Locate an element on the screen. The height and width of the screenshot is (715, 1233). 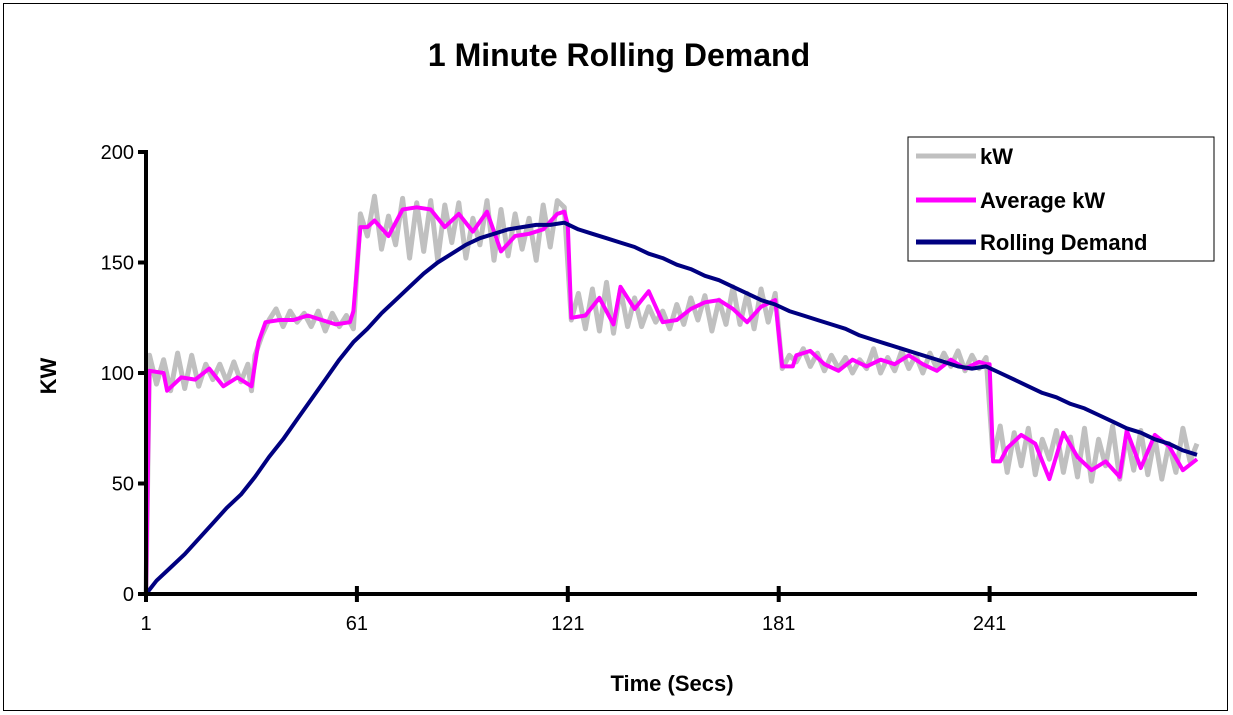
x-tick-label: 241 is located at coordinates (989, 624).